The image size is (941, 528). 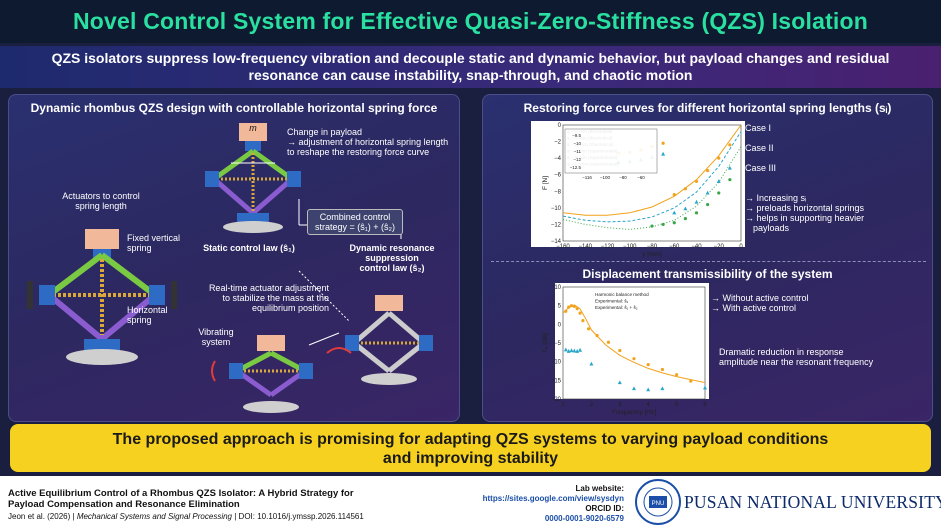 What do you see at coordinates (470, 458) in the screenshot?
I see `conclusion-line-2: and improving stability` at bounding box center [470, 458].